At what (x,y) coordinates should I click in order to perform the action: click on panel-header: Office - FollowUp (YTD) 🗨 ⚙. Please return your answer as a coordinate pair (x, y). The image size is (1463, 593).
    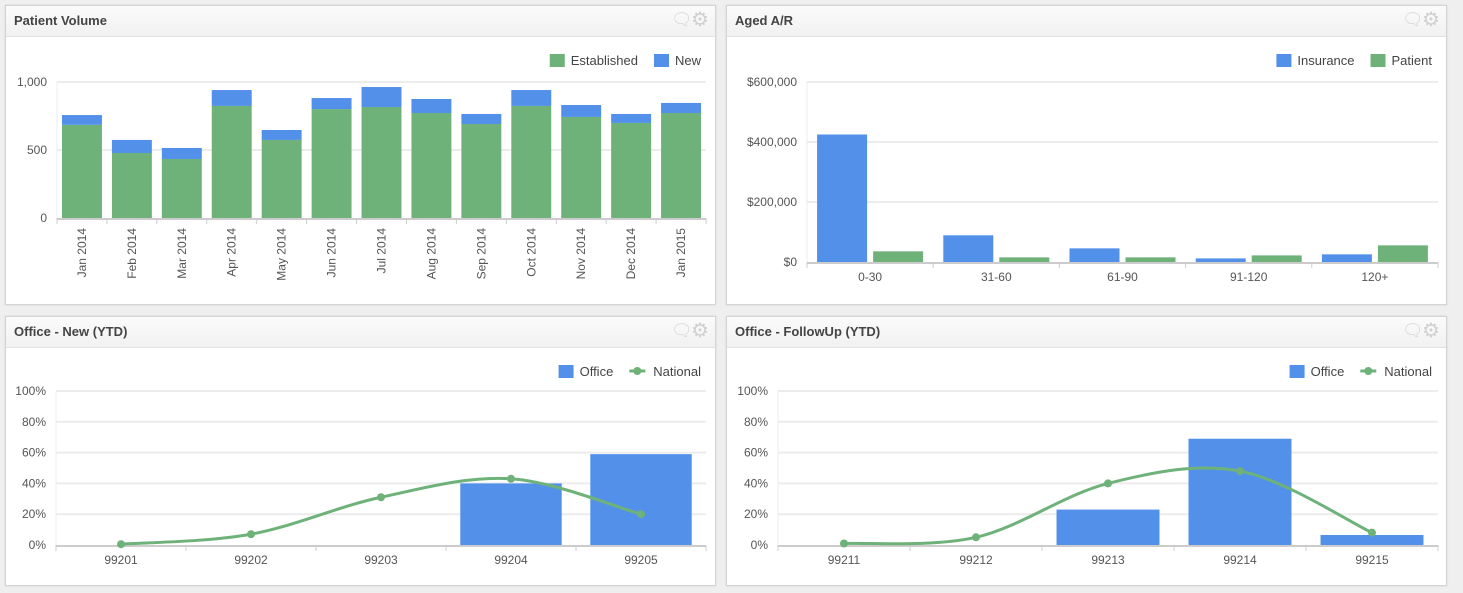
    Looking at the image, I should click on (1086, 332).